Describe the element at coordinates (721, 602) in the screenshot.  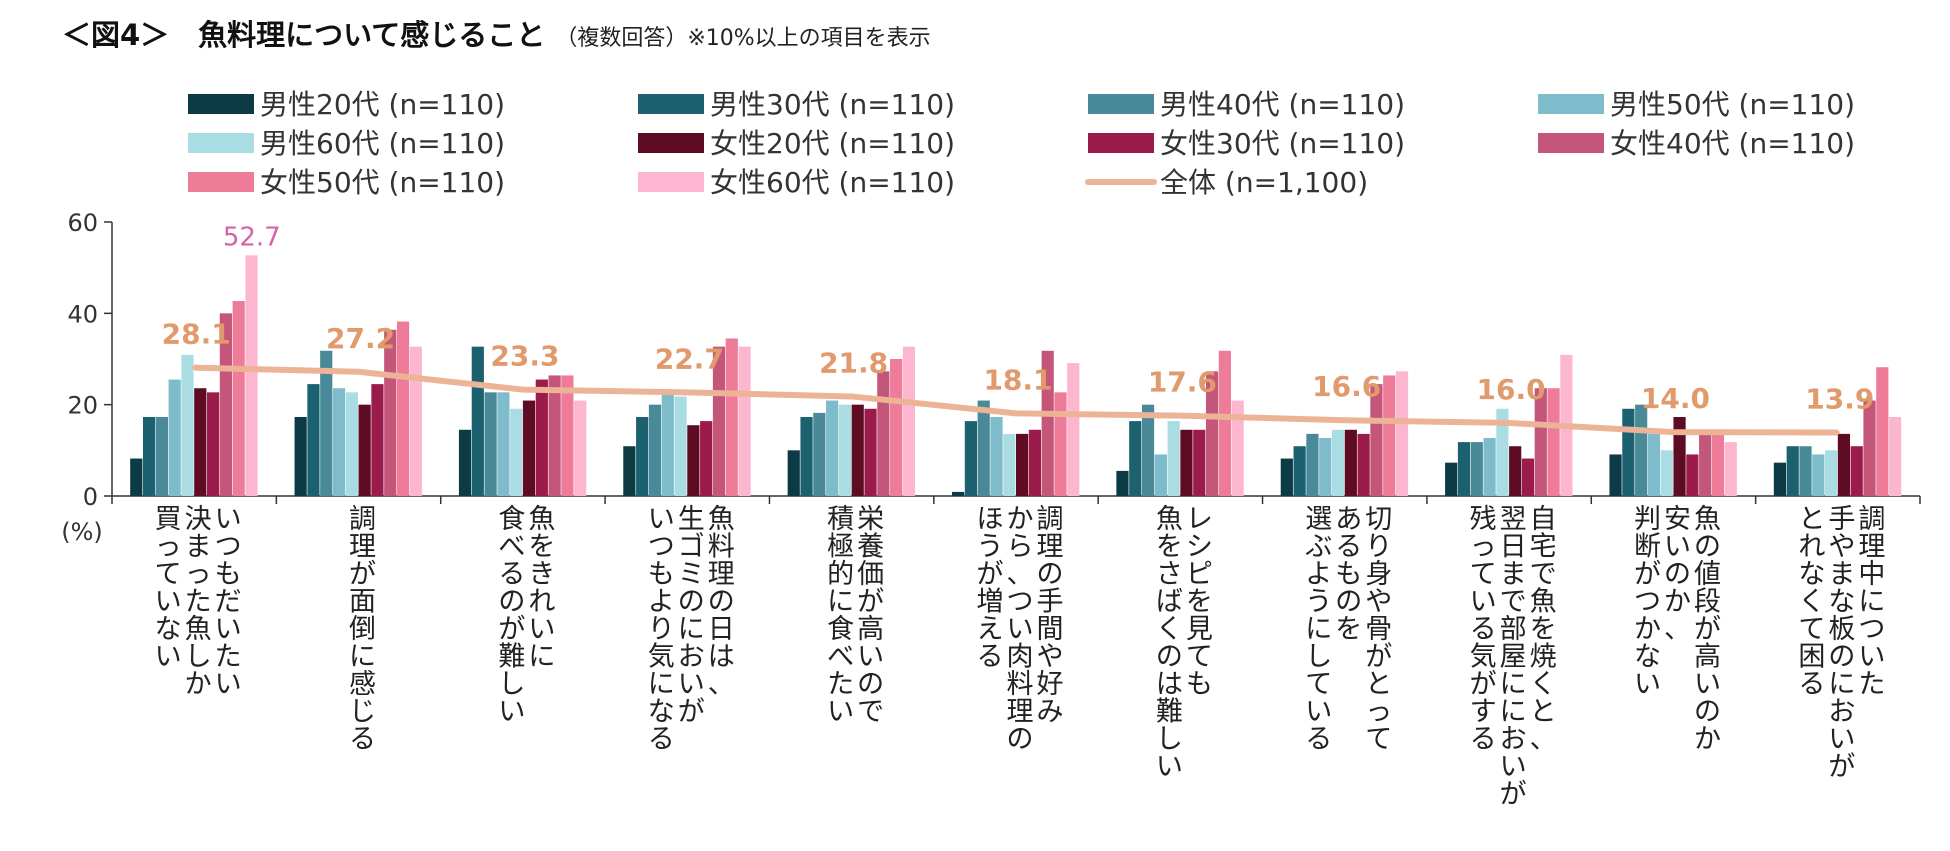
I see `category-label: 魚料理の日は、` at that location.